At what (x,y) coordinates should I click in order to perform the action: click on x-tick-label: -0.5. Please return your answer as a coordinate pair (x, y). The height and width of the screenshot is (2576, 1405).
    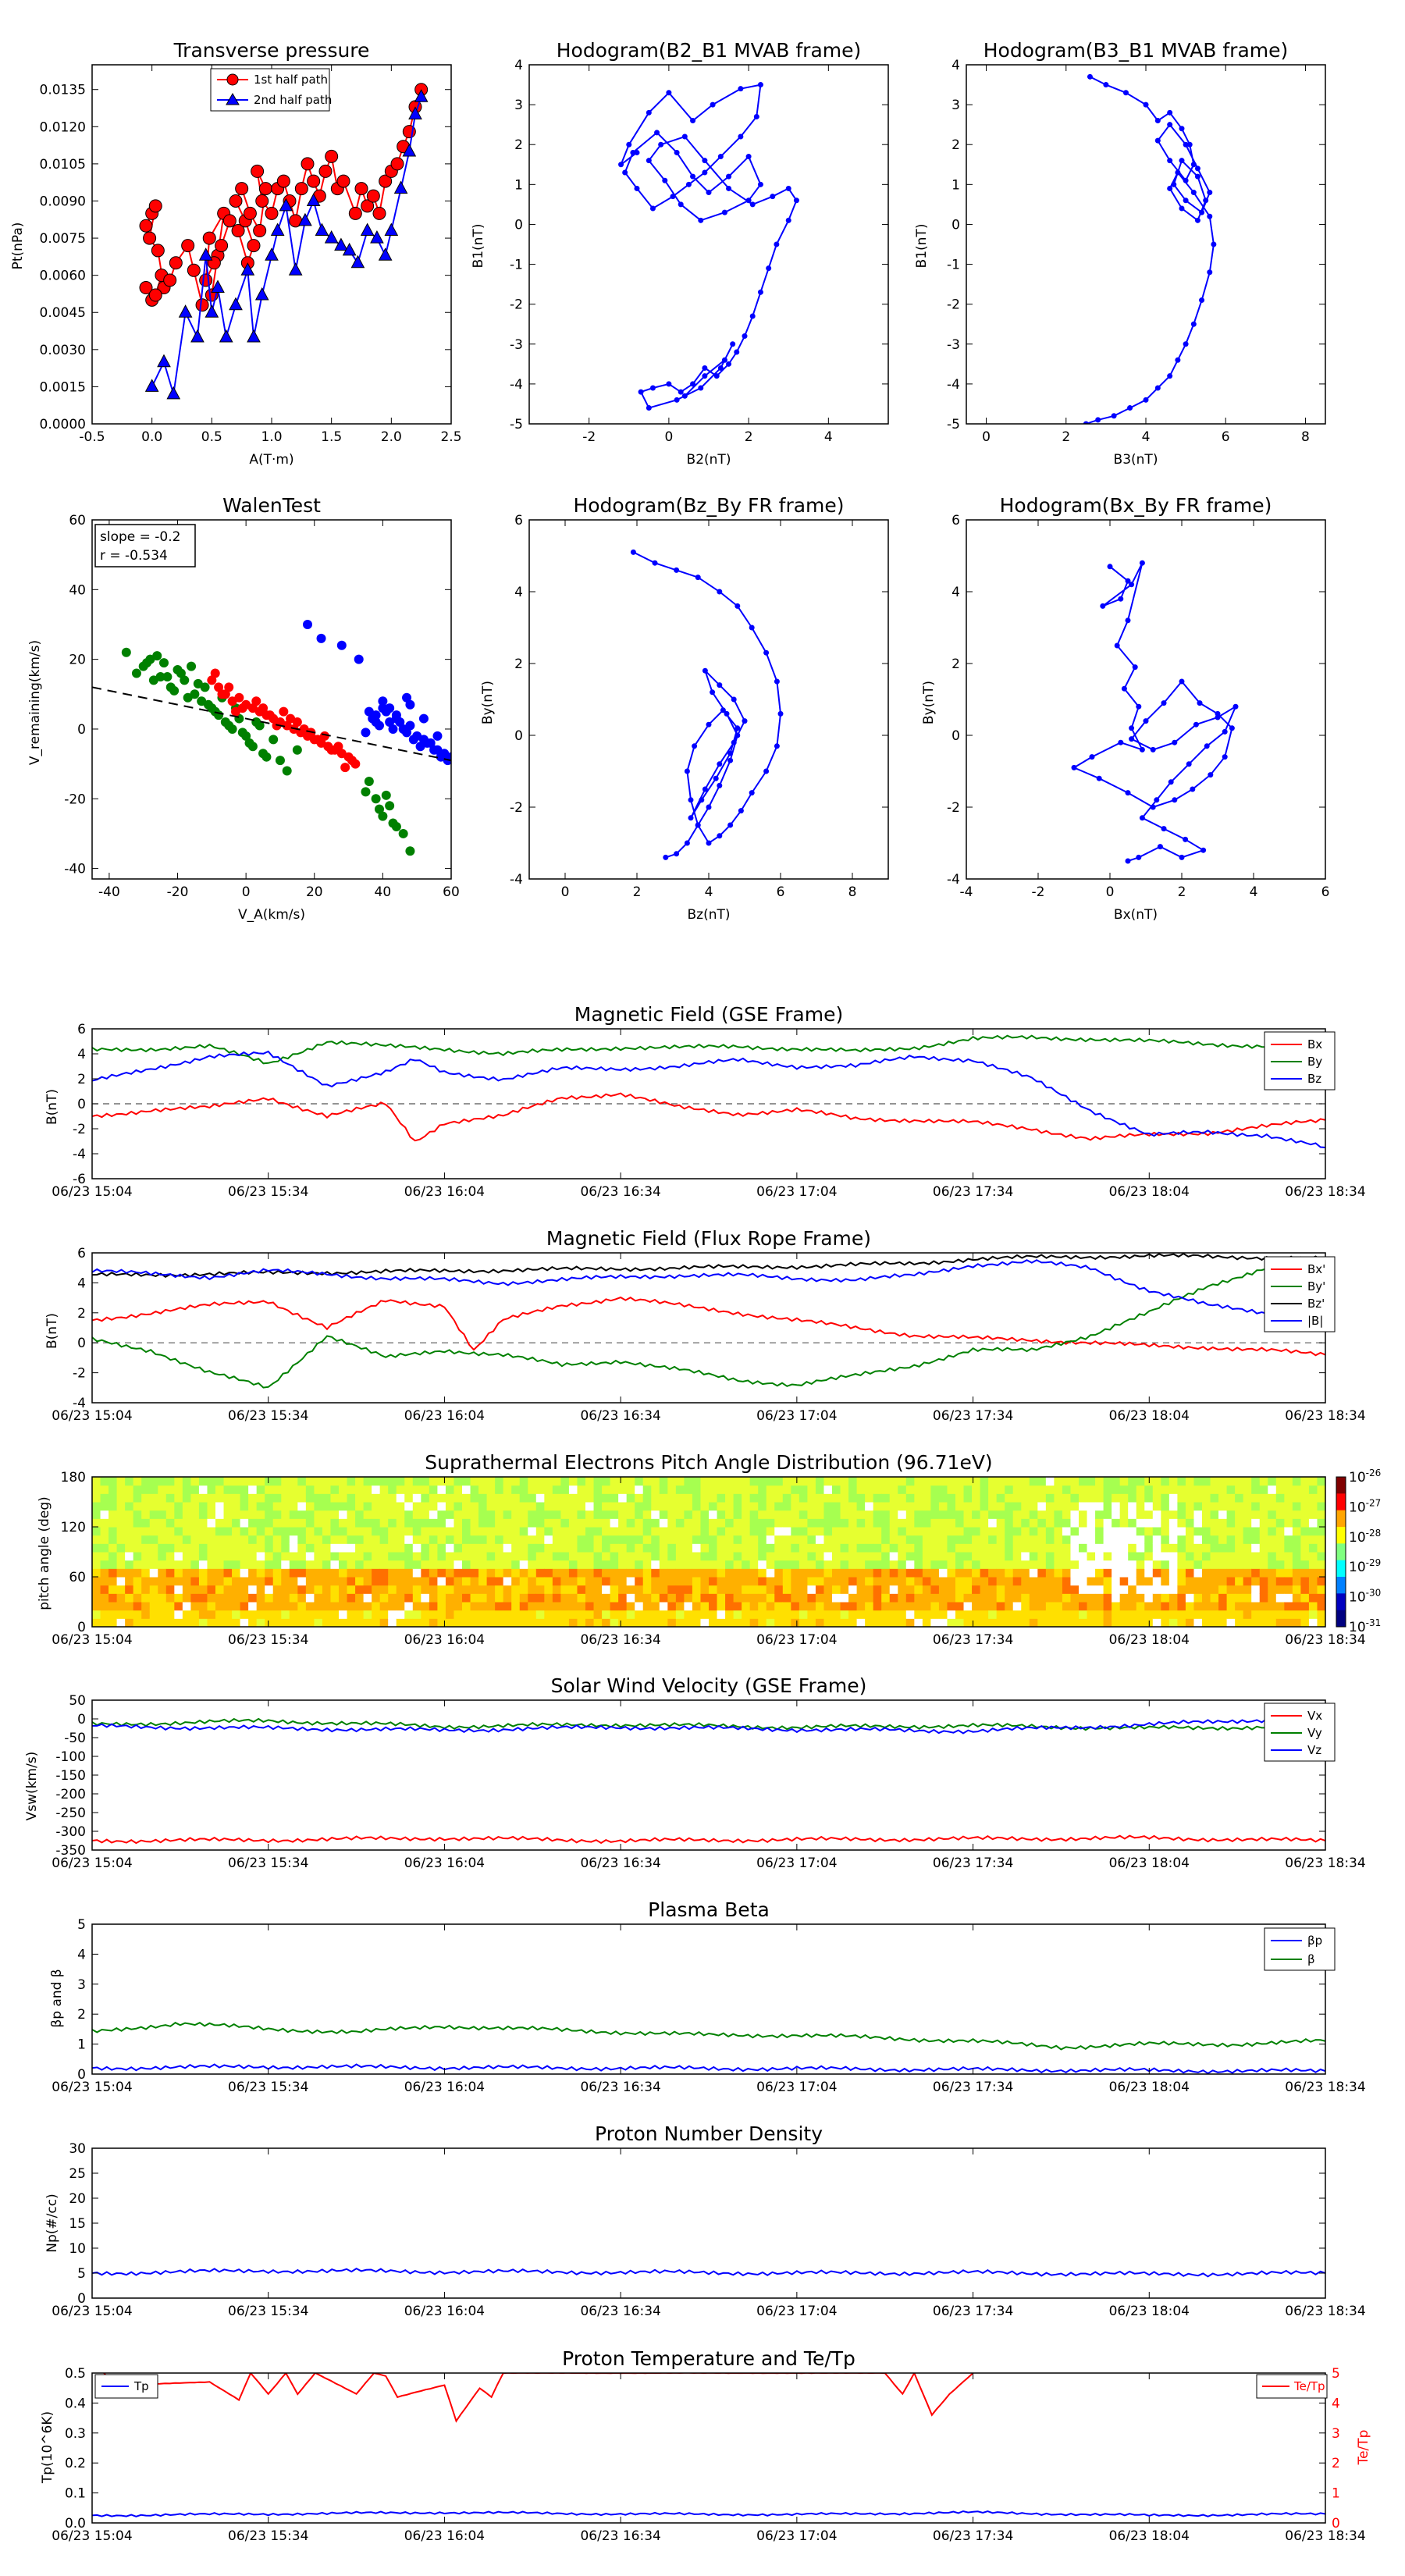
    Looking at the image, I should click on (92, 437).